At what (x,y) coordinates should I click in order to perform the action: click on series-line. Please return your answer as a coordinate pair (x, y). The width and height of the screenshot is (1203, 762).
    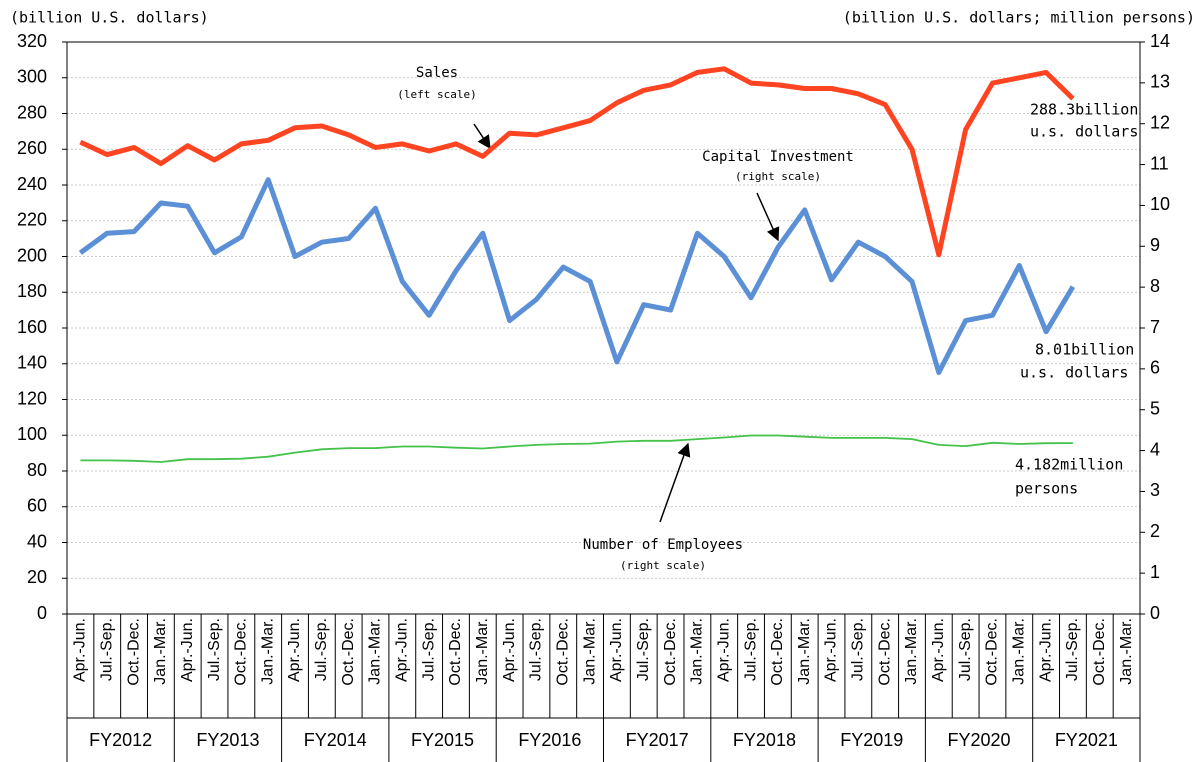
    Looking at the image, I should click on (576, 448).